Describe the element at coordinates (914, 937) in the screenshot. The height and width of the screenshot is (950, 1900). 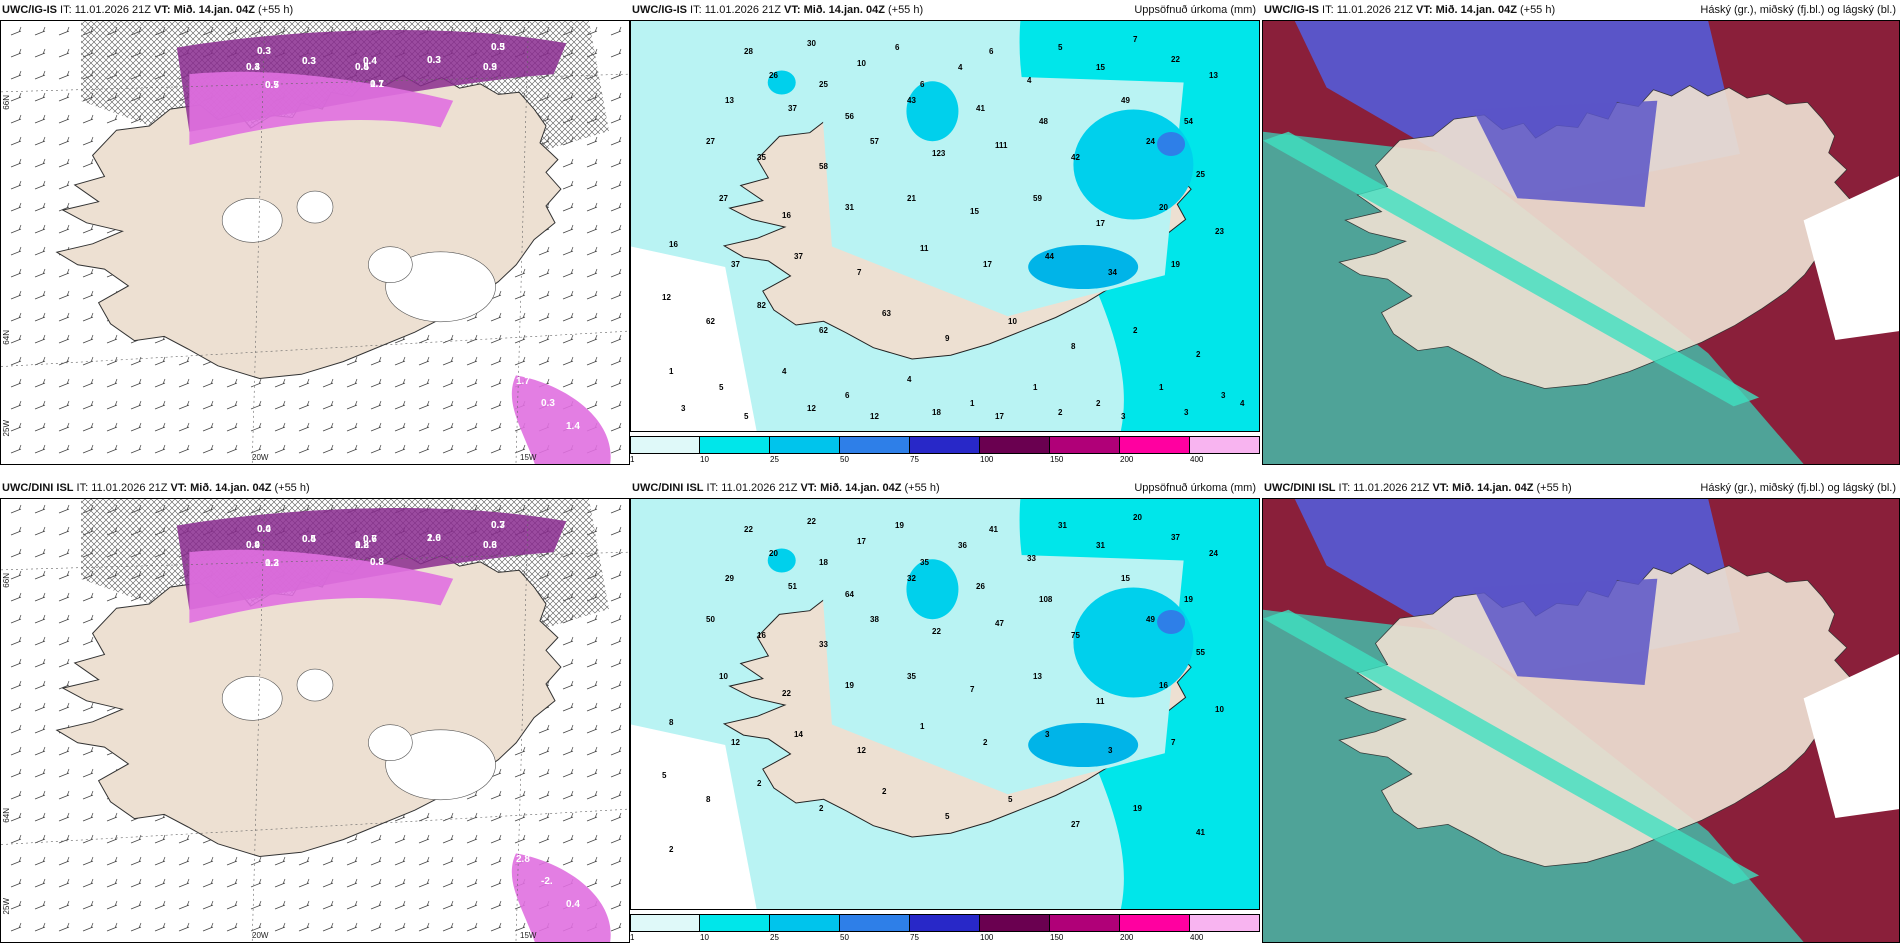
I see `colorbar-tick: 75` at that location.